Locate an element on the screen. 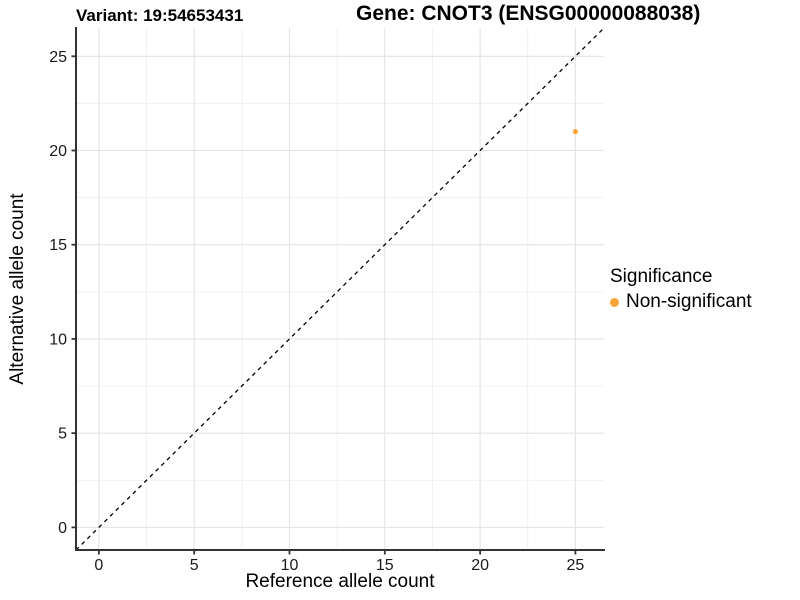  y-tick-label: 20 is located at coordinates (58, 151).